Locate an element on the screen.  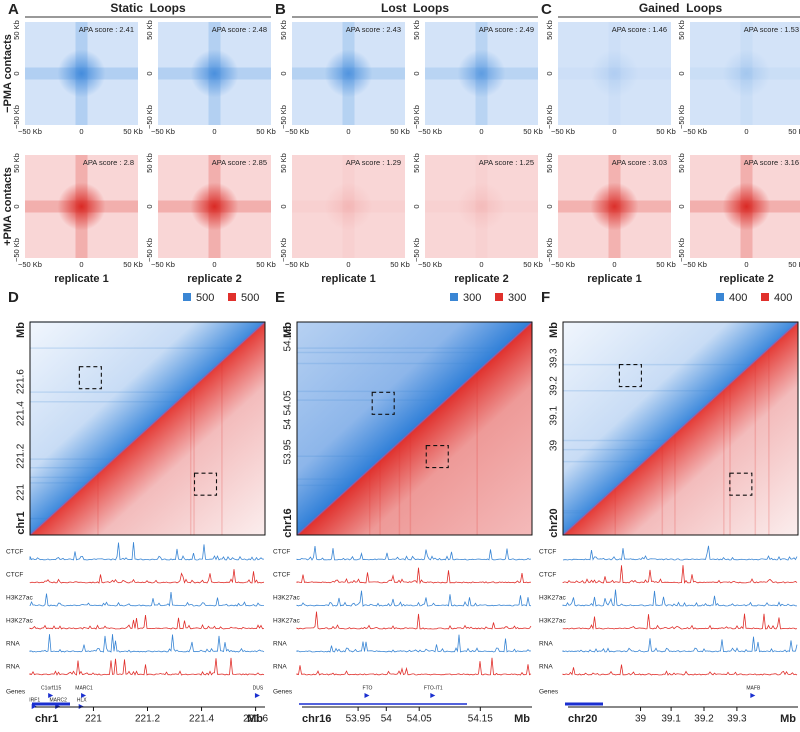
y-tick-label: 54.05 is located at coordinates (288, 402).